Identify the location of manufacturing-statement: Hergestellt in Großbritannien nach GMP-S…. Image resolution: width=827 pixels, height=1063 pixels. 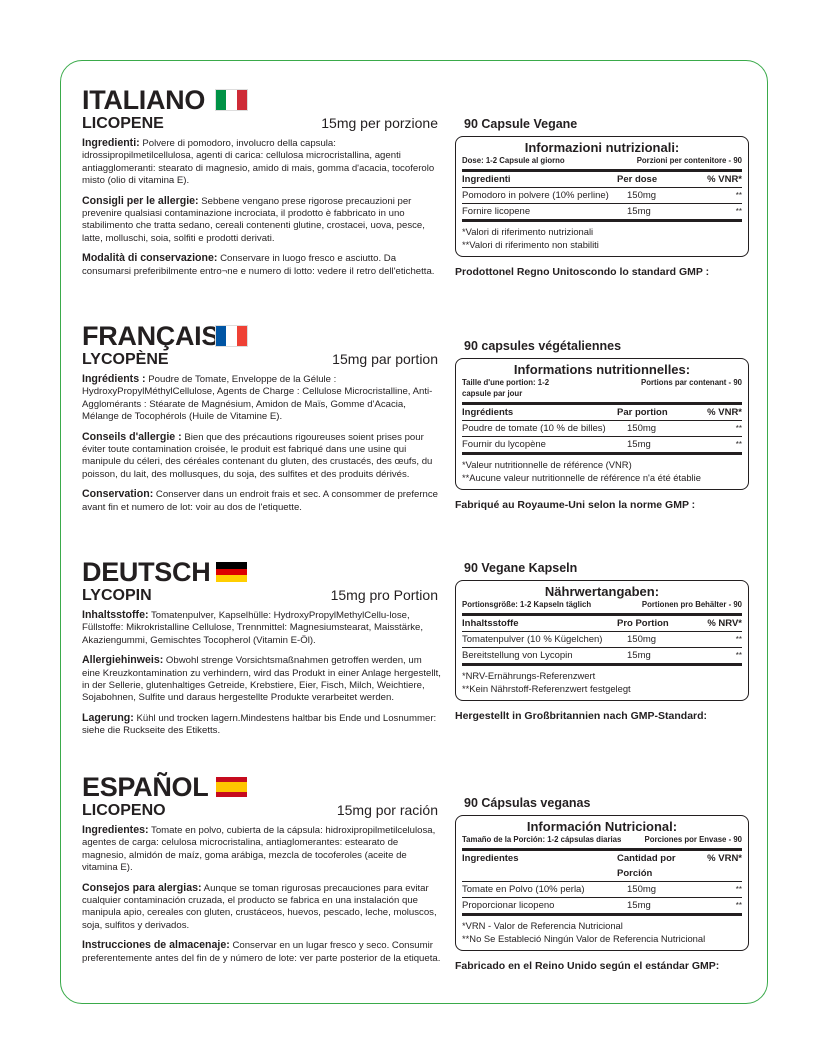
(581, 716).